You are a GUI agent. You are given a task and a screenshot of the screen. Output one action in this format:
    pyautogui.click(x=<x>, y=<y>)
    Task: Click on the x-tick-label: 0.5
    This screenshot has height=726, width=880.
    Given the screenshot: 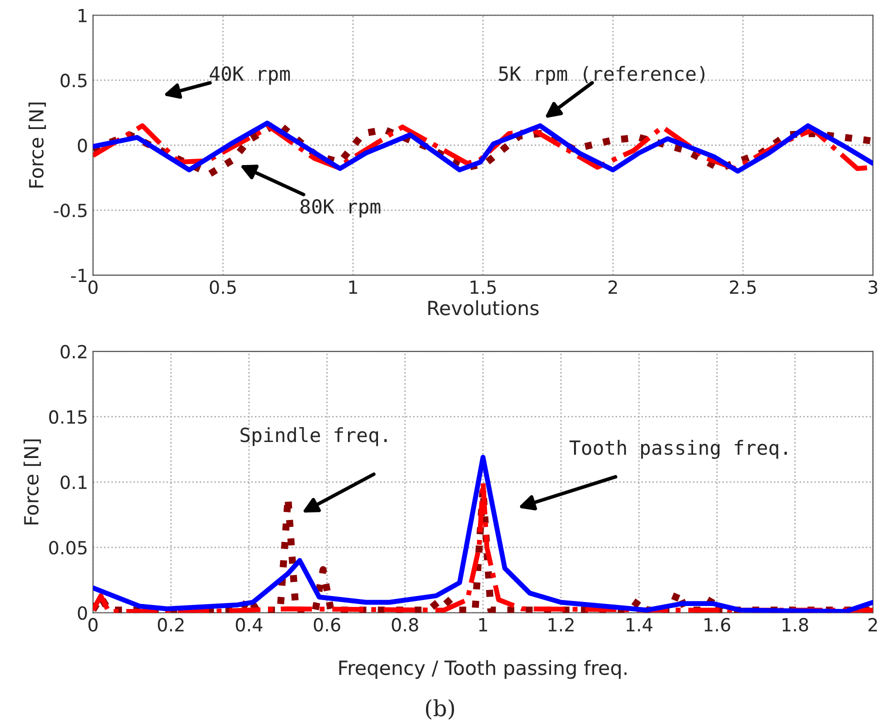 What is the action you would take?
    pyautogui.click(x=223, y=287)
    